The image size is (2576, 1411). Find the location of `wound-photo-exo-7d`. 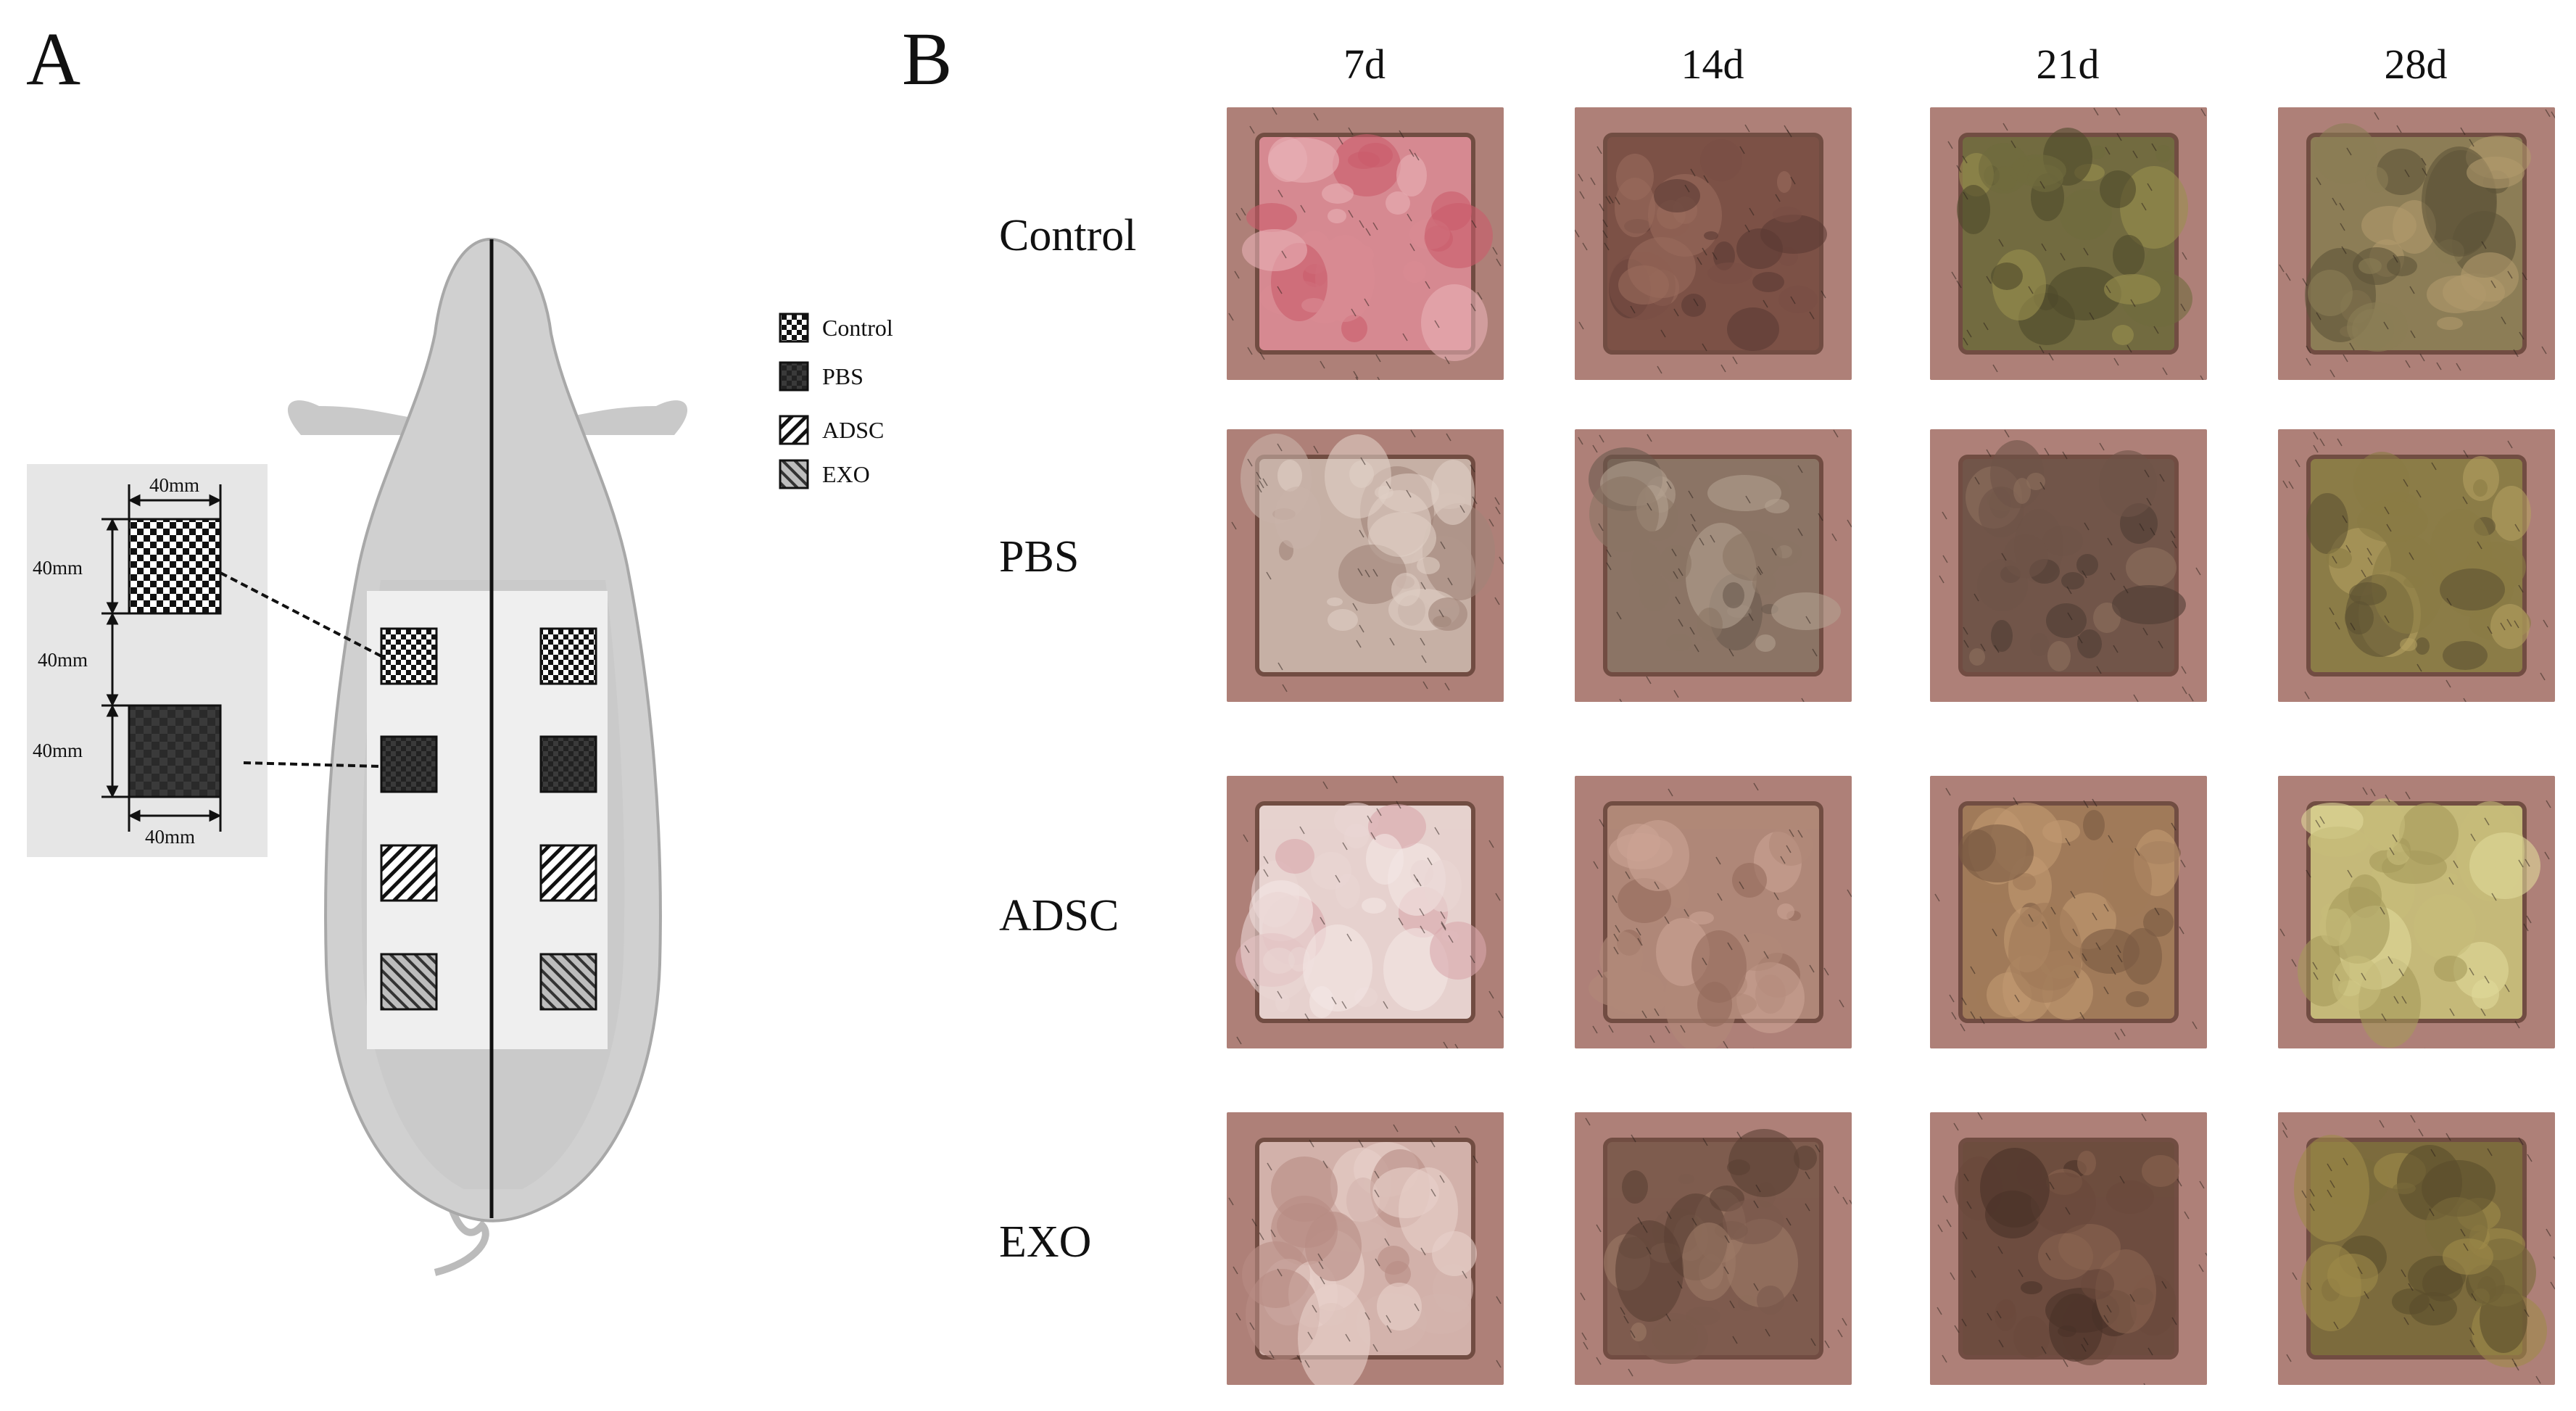

wound-photo-exo-7d is located at coordinates (1366, 1248).